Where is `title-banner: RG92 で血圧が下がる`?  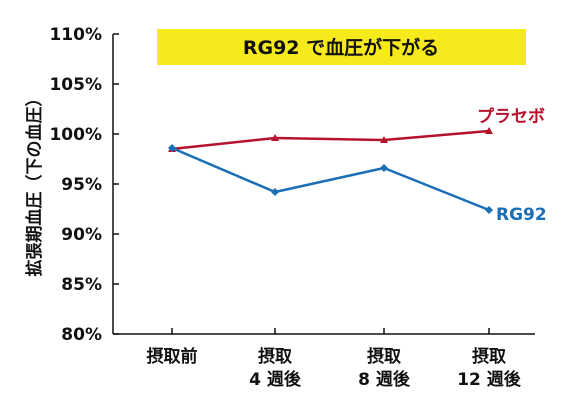
title-banner: RG92 で血圧が下がる is located at coordinates (341, 47).